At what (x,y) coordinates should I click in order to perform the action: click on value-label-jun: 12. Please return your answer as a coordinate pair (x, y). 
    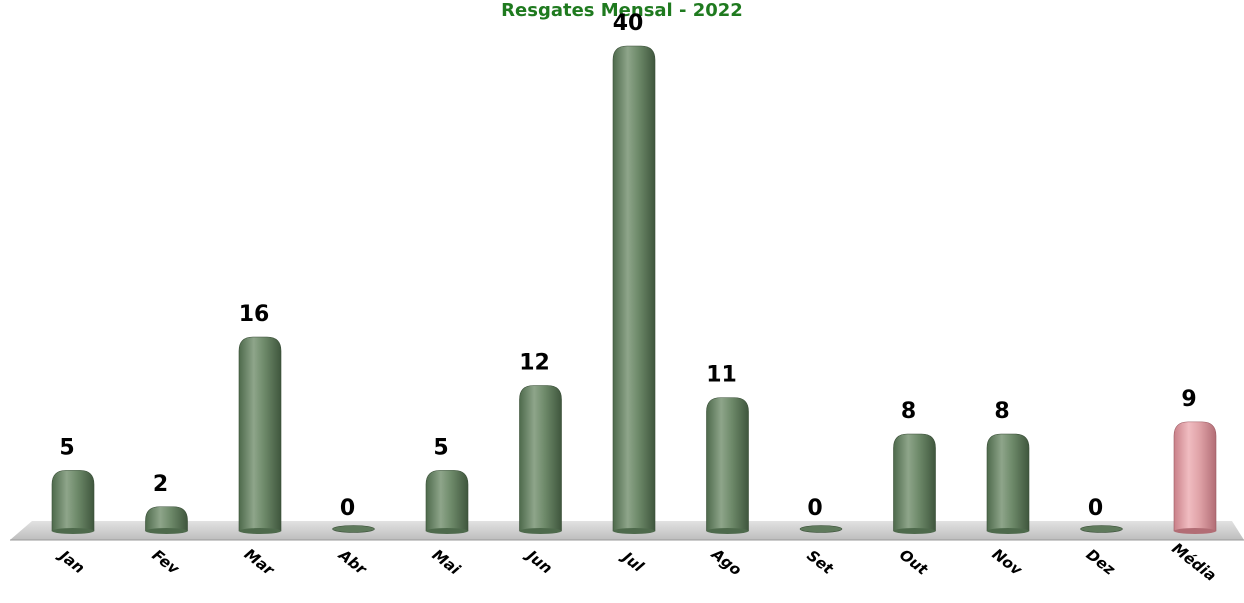
    Looking at the image, I should click on (534, 363).